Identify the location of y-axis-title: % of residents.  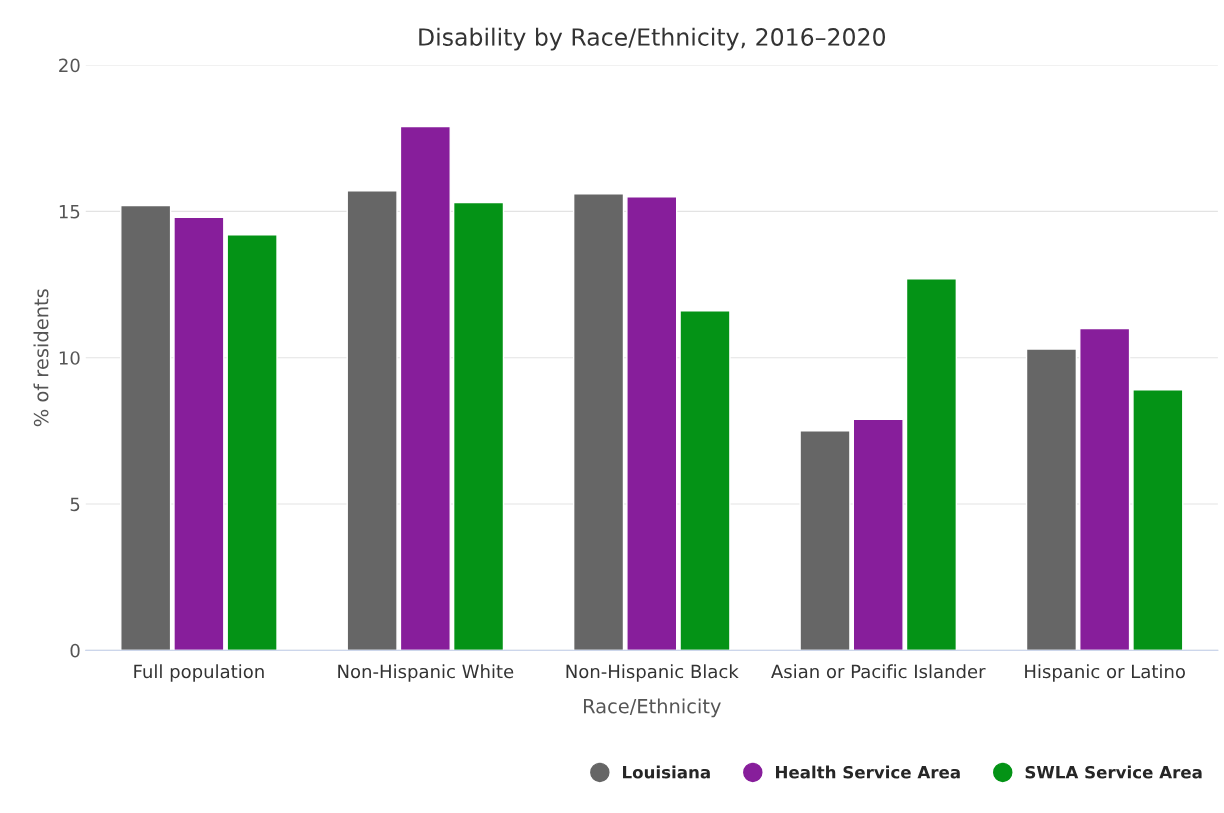
(41, 358).